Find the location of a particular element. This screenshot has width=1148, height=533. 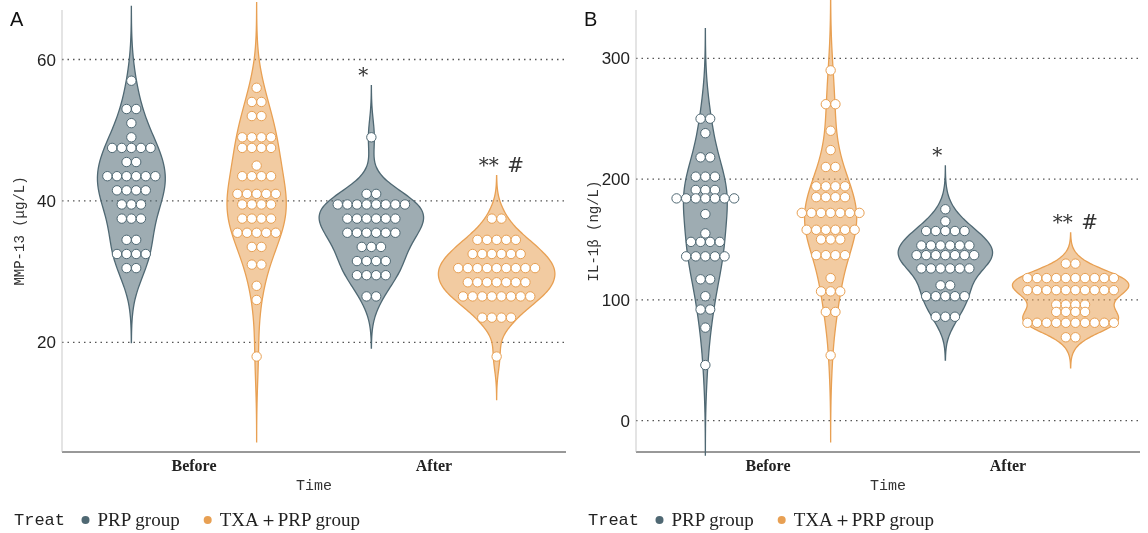

y-tick-label: 0 is located at coordinates (625, 421).